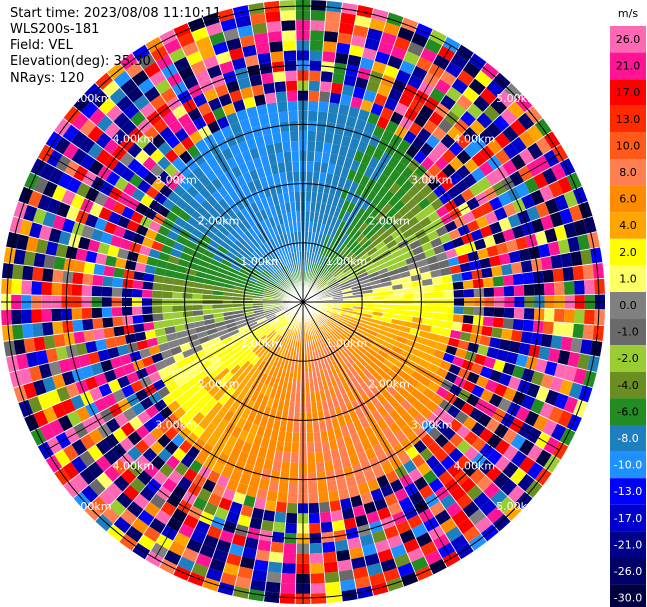 The width and height of the screenshot is (647, 607). I want to click on start-time: Start time: 2023/08/08 11:10:11, so click(116, 13).